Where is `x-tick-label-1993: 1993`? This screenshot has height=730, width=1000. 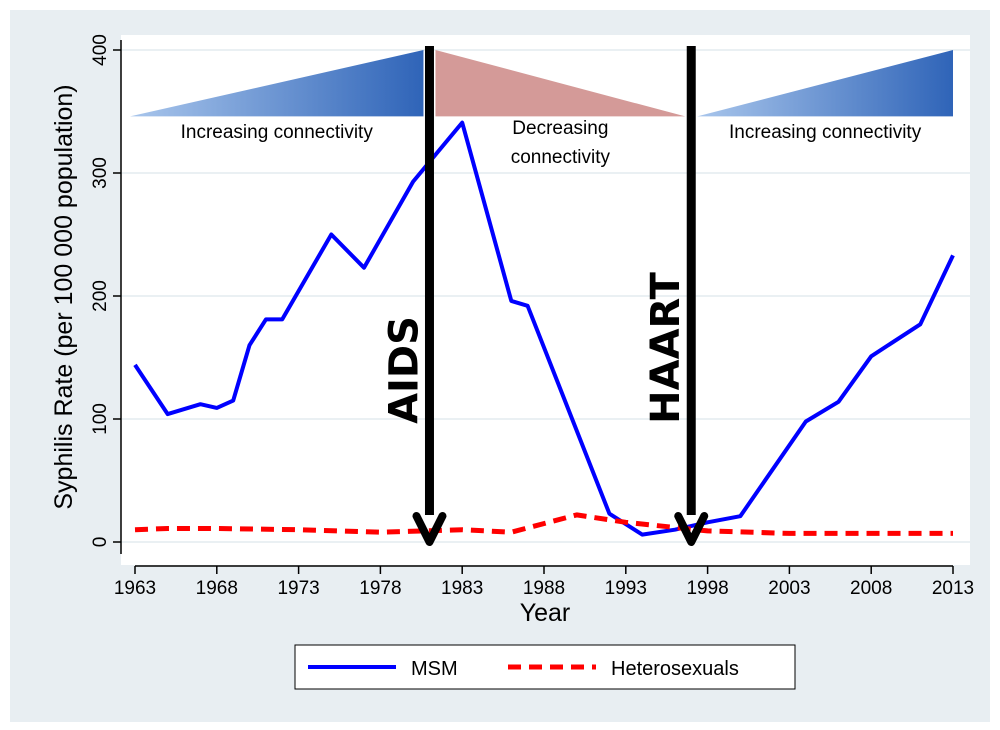
x-tick-label-1993: 1993 is located at coordinates (626, 588).